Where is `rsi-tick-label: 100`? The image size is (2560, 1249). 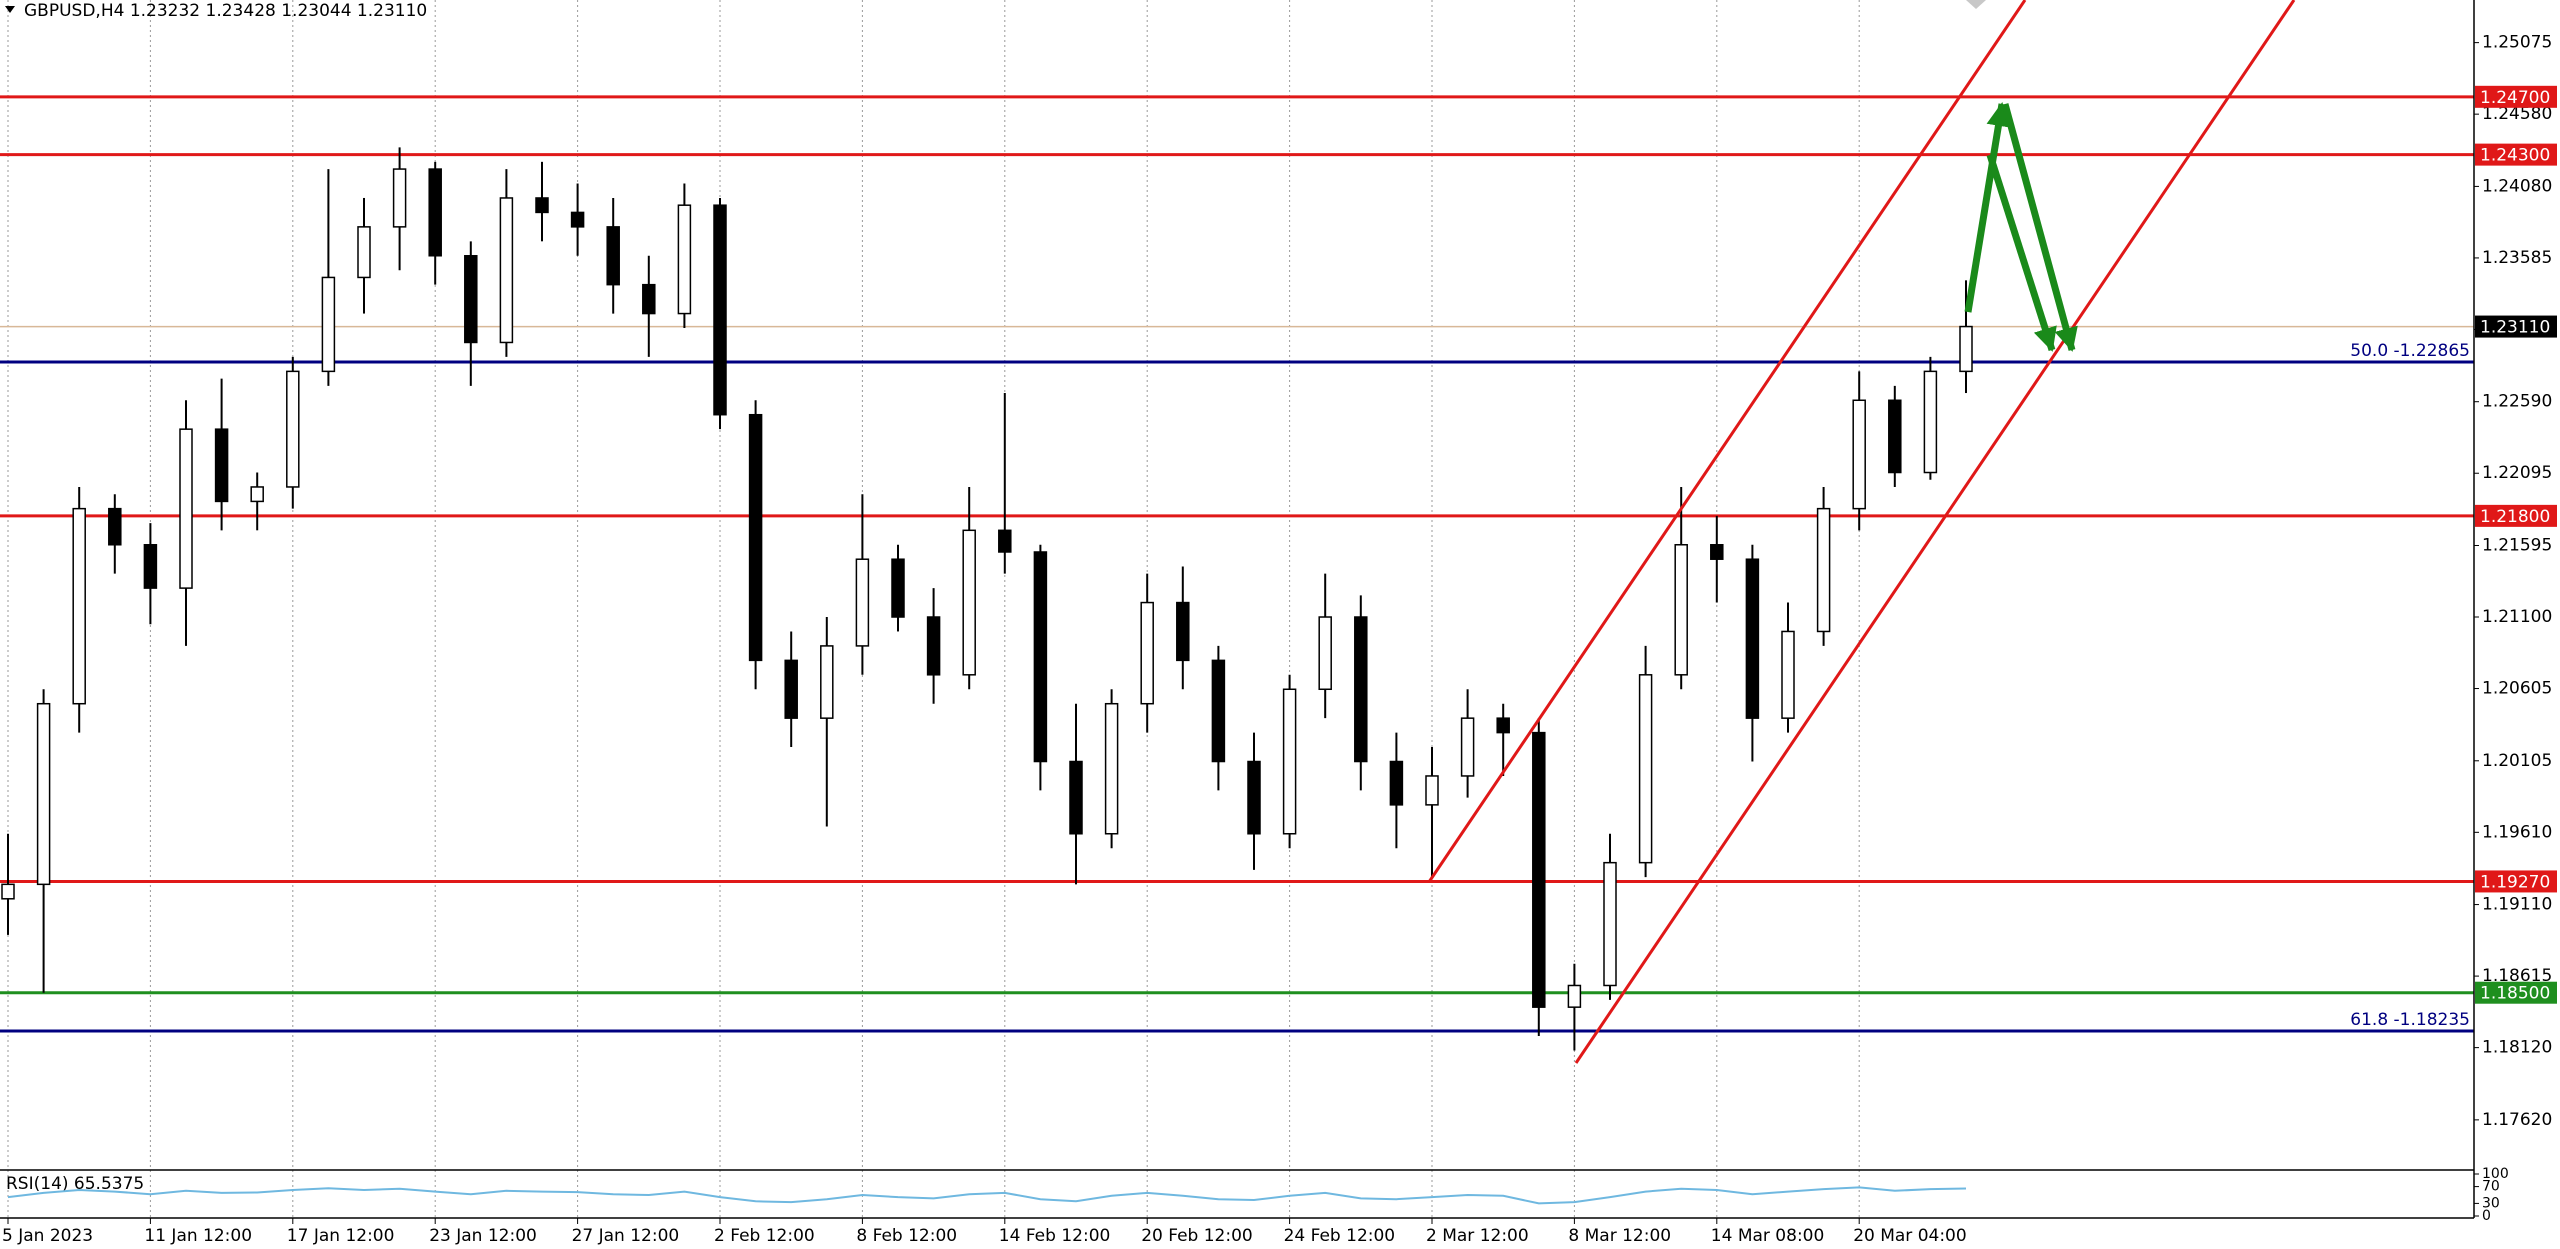 rsi-tick-label: 100 is located at coordinates (2495, 1174).